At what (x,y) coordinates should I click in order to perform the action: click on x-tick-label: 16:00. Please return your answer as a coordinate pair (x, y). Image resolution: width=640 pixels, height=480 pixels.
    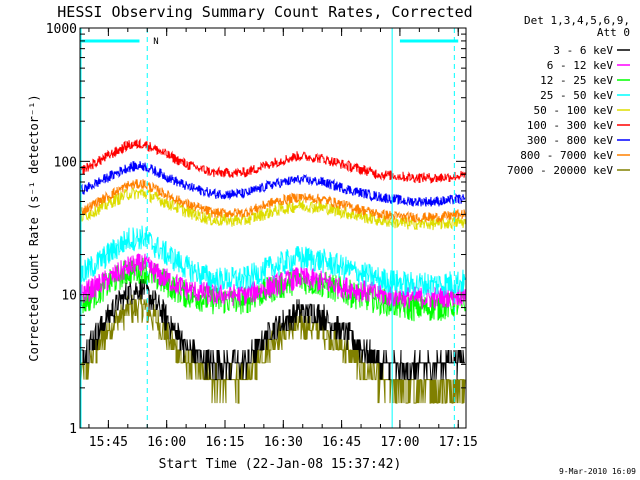
    Looking at the image, I should click on (166, 442).